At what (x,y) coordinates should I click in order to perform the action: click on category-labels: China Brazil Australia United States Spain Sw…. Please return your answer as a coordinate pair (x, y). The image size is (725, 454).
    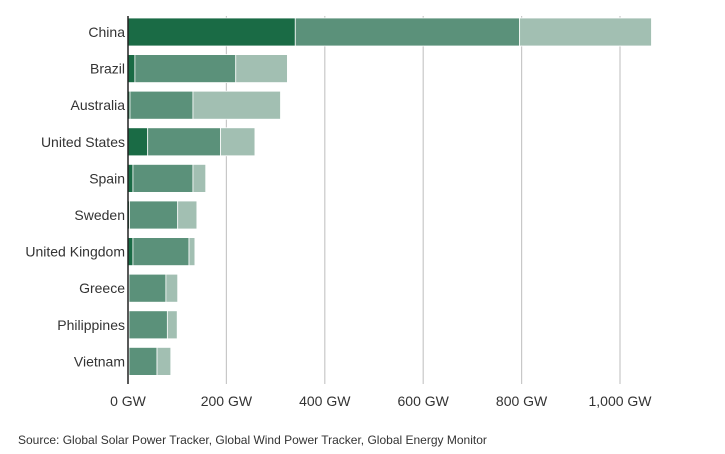
    Looking at the image, I should click on (75, 196).